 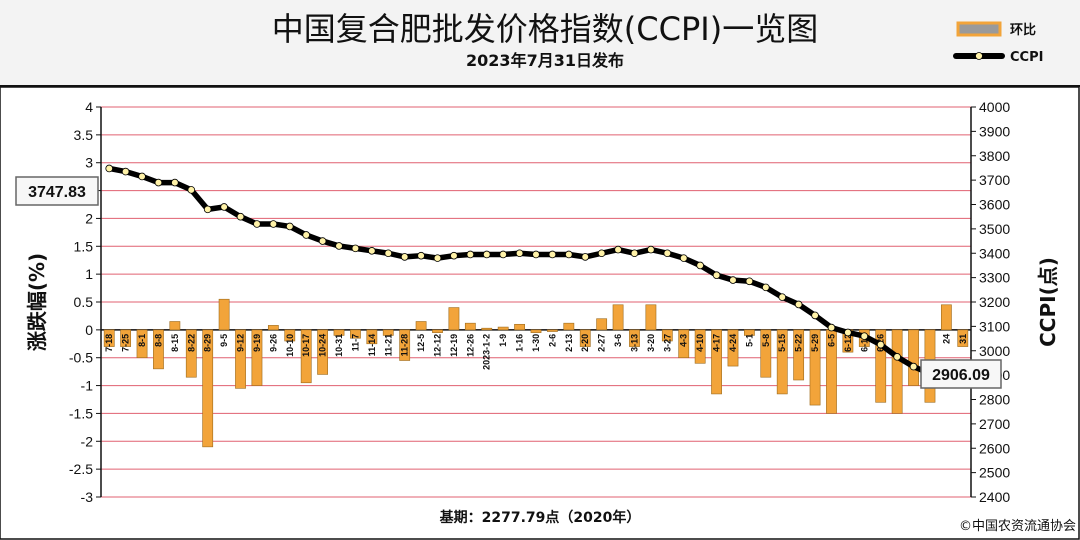 I want to click on right-tick-label: 3500, so click(x=994, y=229).